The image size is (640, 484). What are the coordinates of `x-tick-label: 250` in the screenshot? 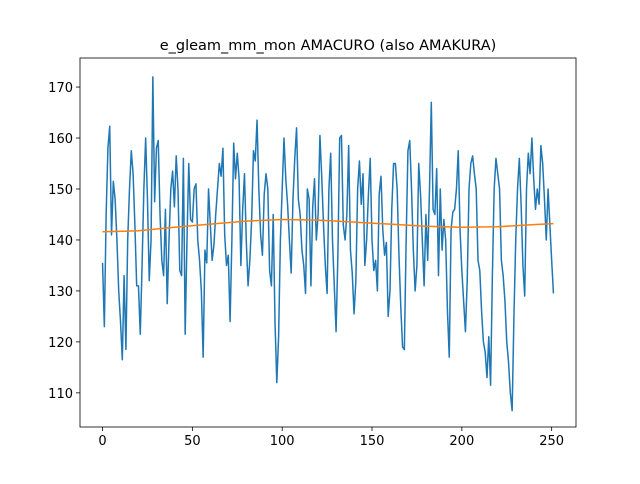 It's located at (551, 441).